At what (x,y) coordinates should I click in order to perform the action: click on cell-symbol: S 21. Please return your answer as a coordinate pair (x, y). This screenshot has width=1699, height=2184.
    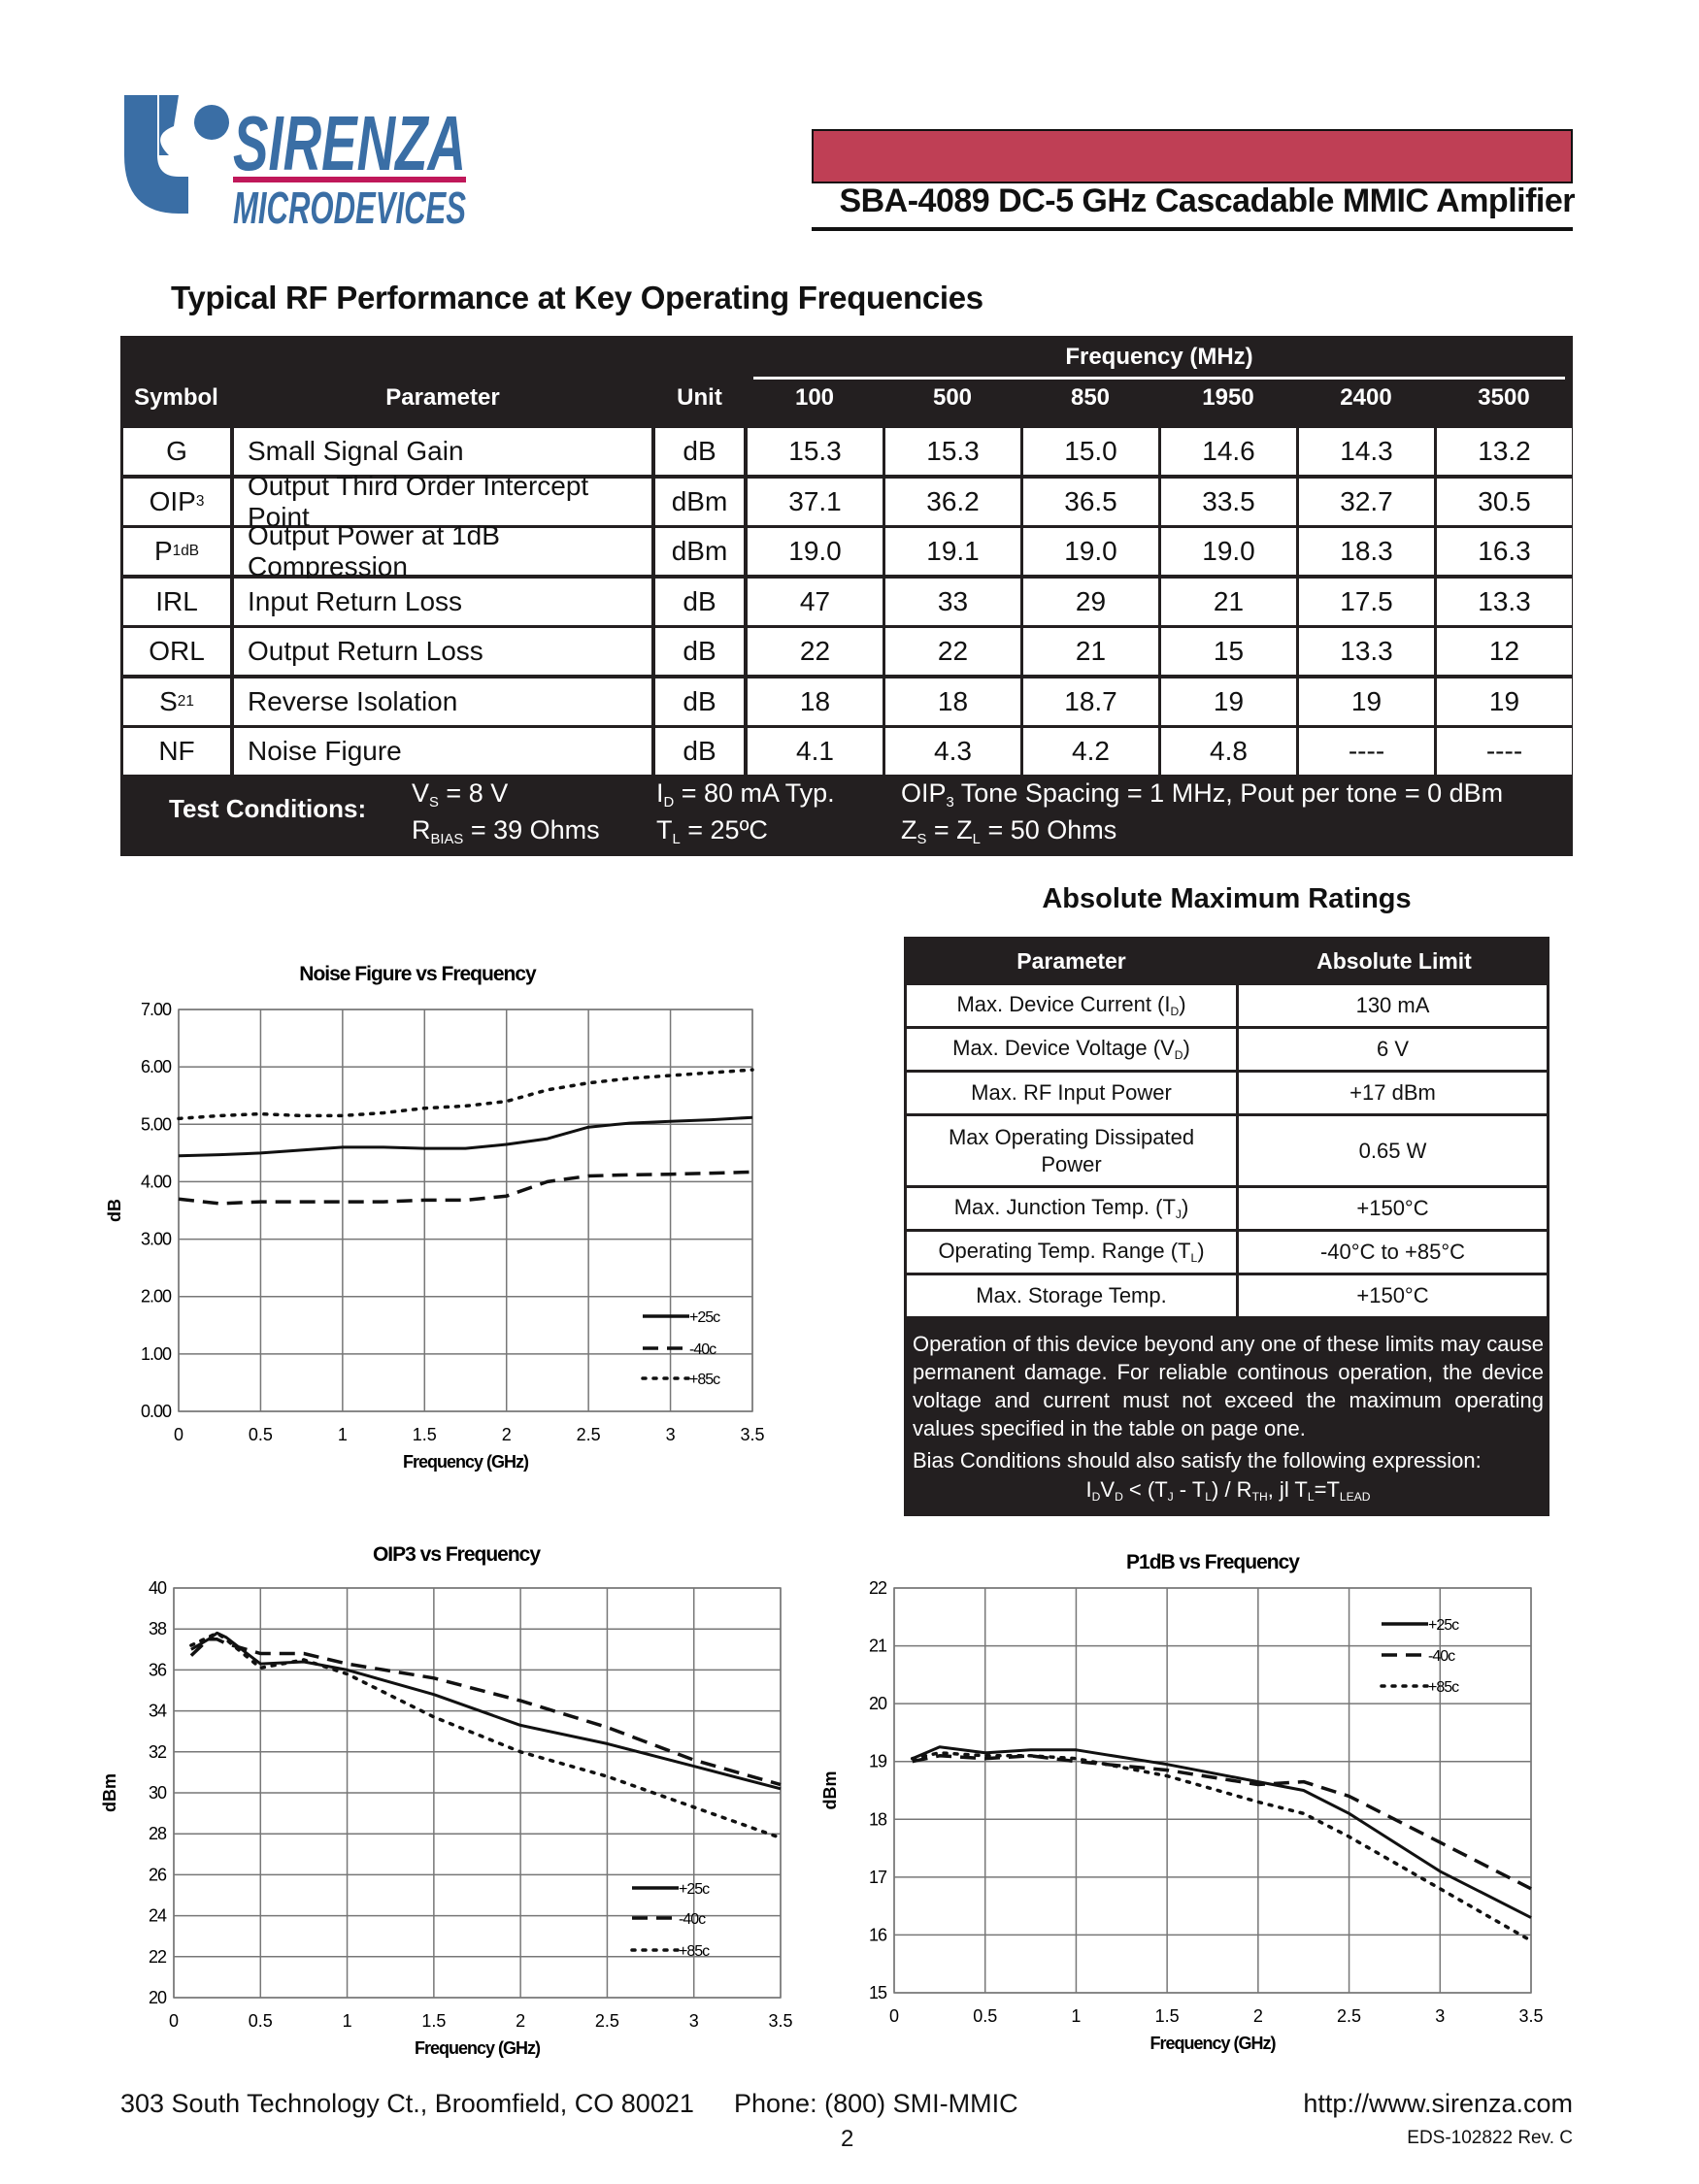
    Looking at the image, I should click on (176, 701).